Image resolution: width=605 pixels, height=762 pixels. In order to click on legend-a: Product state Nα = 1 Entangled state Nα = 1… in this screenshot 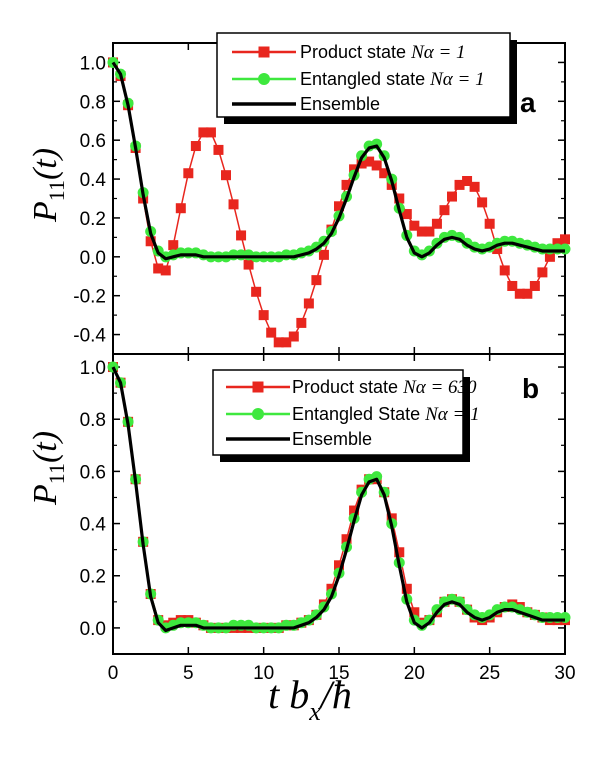, I will do `click(366, 78)`.